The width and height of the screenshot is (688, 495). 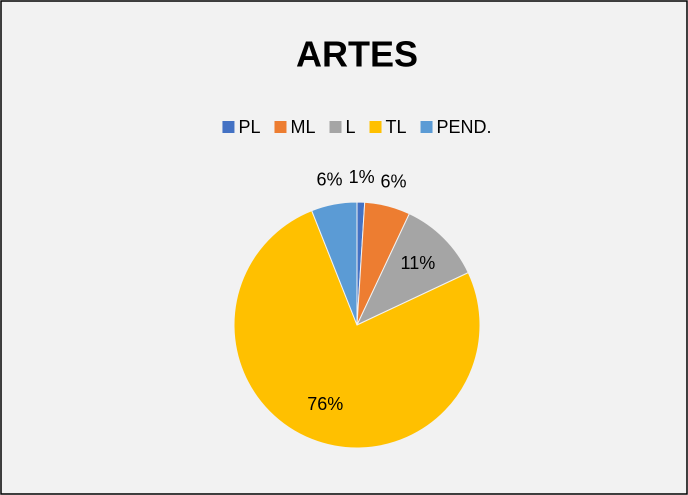 What do you see at coordinates (325, 404) in the screenshot?
I see `data-label: 76%` at bounding box center [325, 404].